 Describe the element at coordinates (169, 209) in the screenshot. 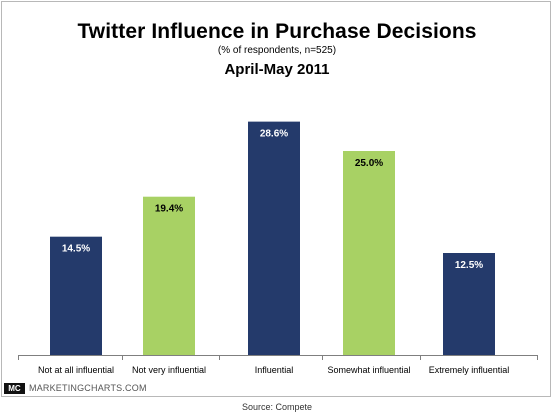

I see `data-label: 19.4%` at that location.